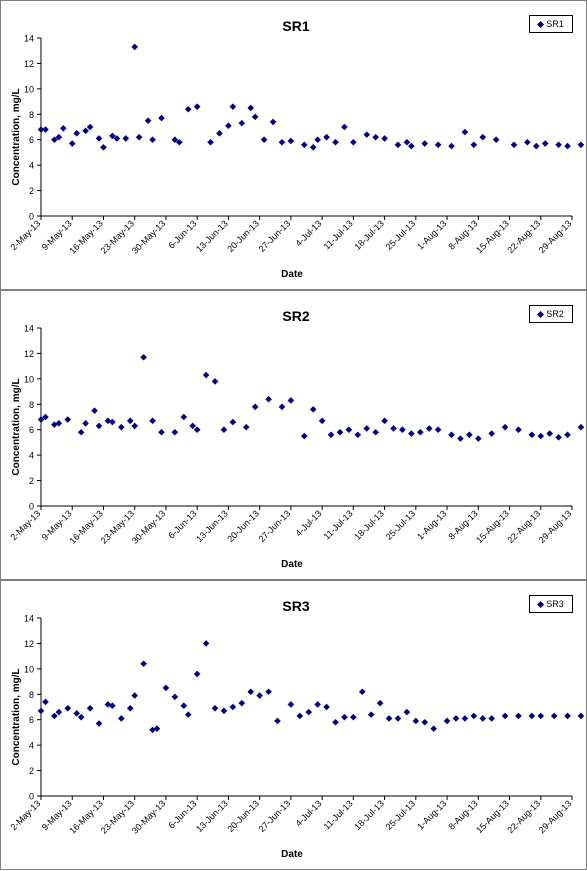 This screenshot has width=587, height=871. What do you see at coordinates (31, 720) in the screenshot?
I see `y-tick-label: 6` at bounding box center [31, 720].